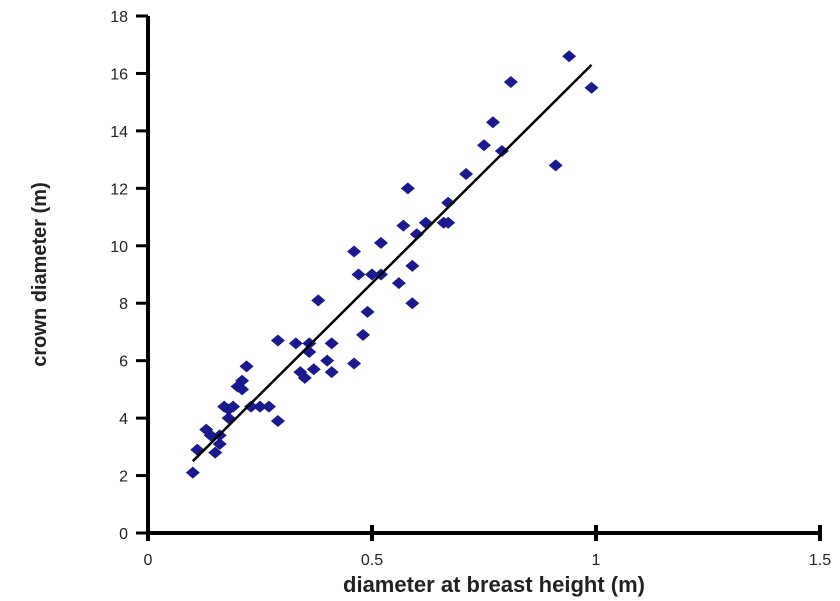 This screenshot has width=840, height=601. What do you see at coordinates (119, 247) in the screenshot?
I see `y-tick-label: 10` at bounding box center [119, 247].